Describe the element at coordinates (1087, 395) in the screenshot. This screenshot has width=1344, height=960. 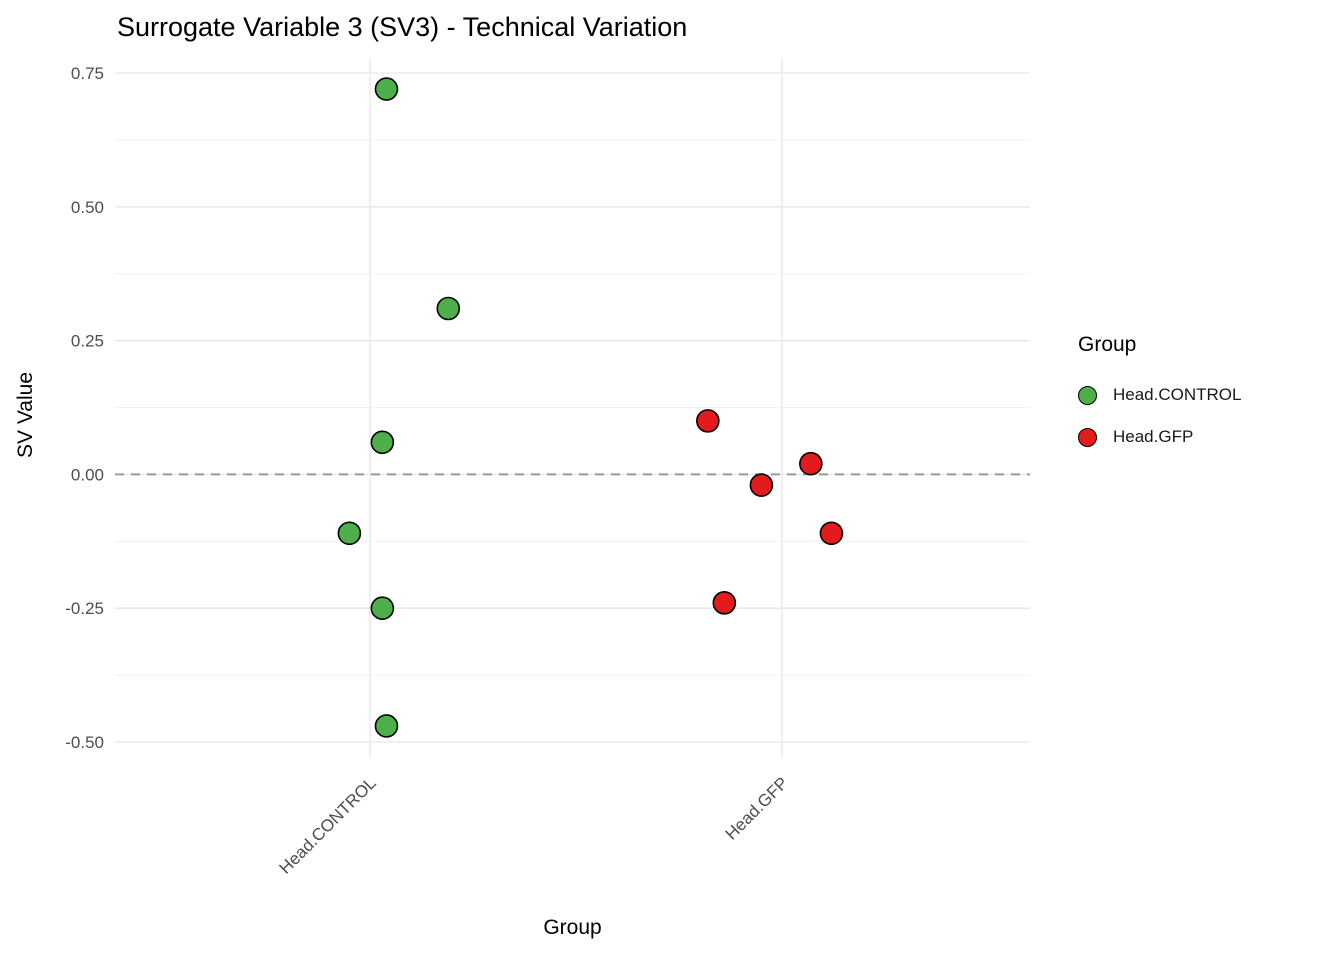
I see `legend-swatch-head-control-icon` at that location.